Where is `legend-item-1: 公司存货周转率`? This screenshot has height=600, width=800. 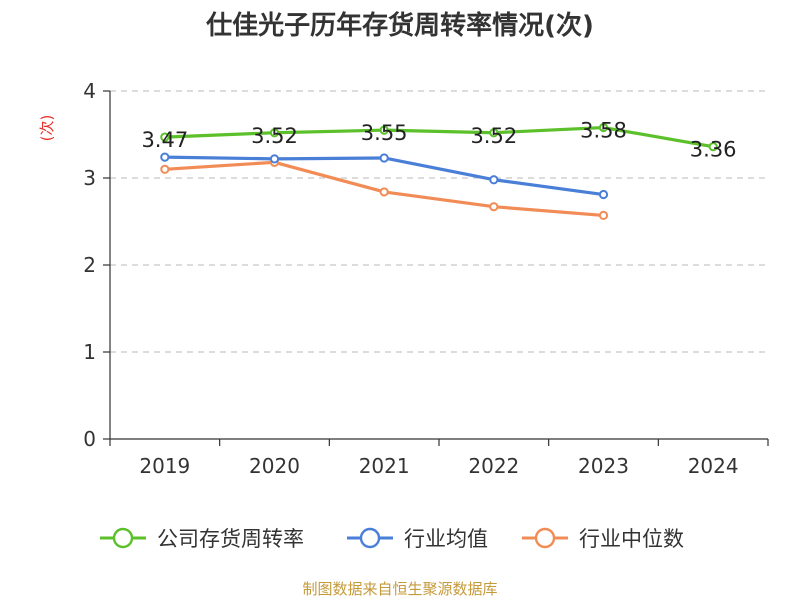
legend-item-1: 公司存货周转率 is located at coordinates (202, 539).